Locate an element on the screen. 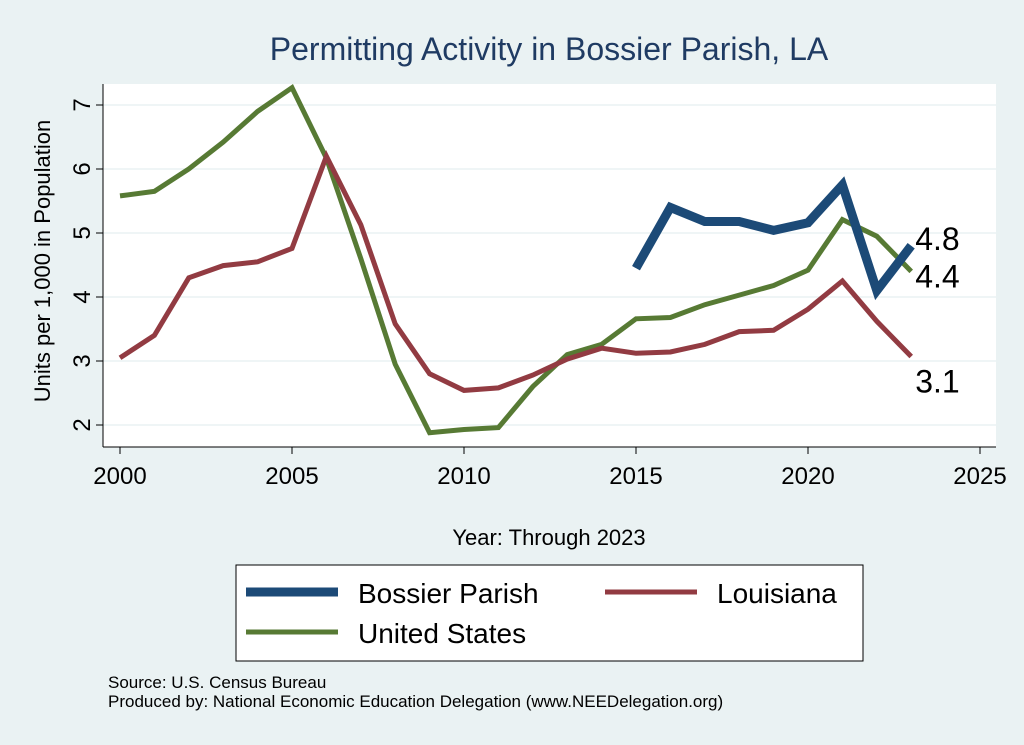 This screenshot has height=745, width=1024. legend-box is located at coordinates (549, 613).